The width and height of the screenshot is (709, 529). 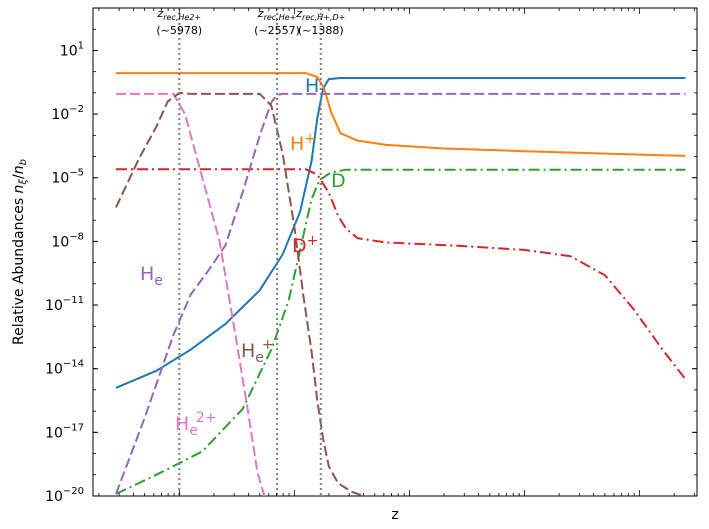 I want to click on y-tick-label: 10⁻²⁰, so click(x=64, y=495).